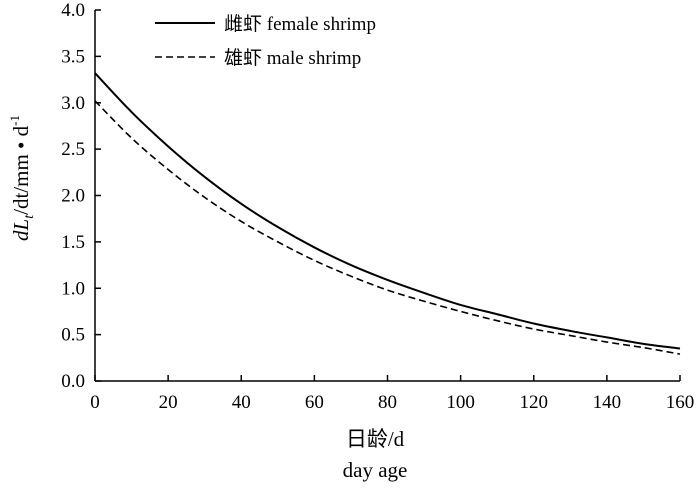  Describe the element at coordinates (387, 402) in the screenshot. I see `x-tick-label: 80` at that location.